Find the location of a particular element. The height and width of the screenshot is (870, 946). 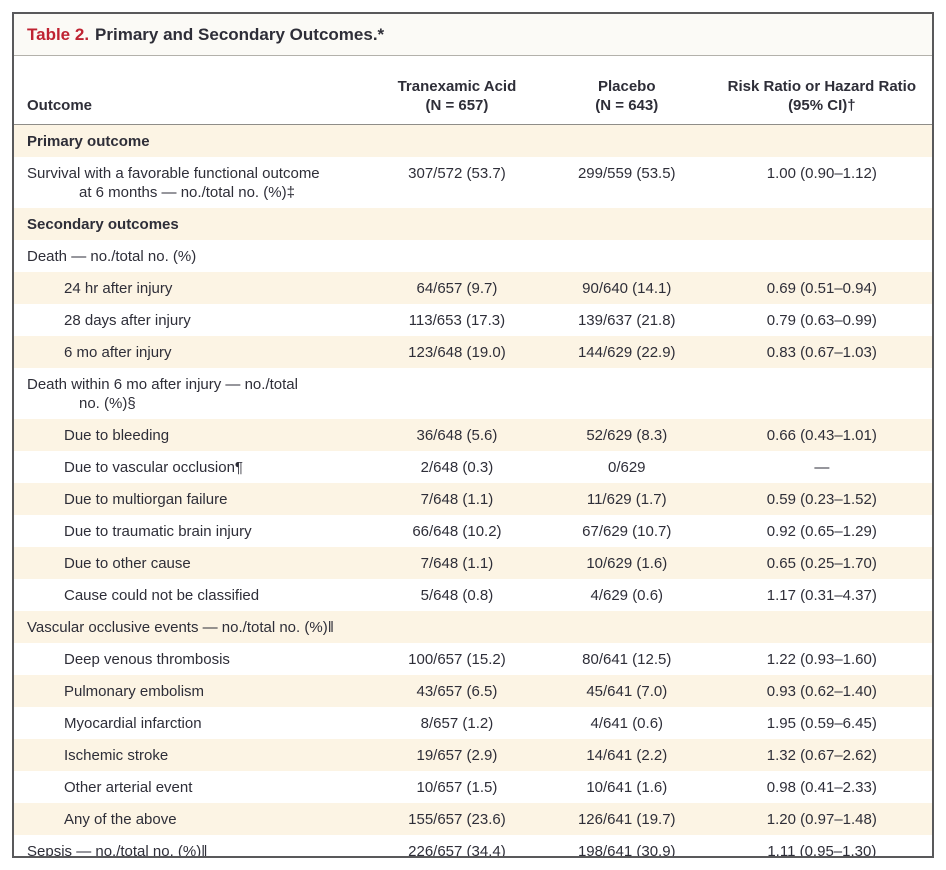

placebo-value-cell: 139/637 (21.8) is located at coordinates (626, 320).